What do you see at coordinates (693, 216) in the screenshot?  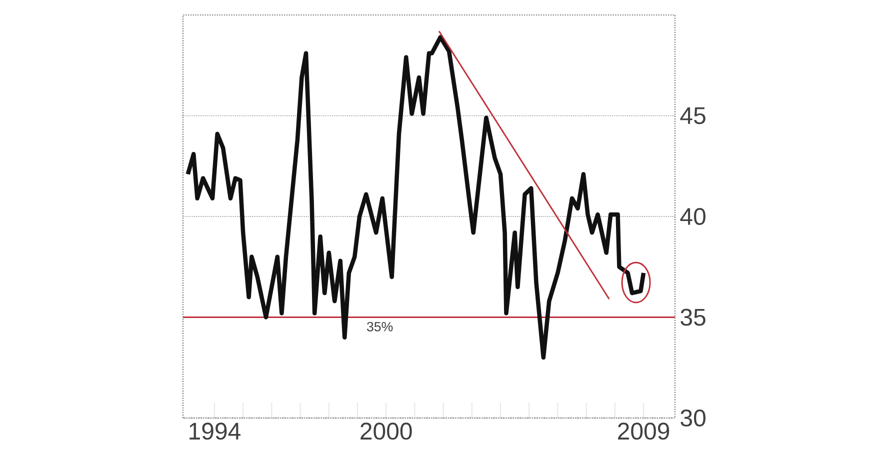 I see `y-tick-label: 40` at bounding box center [693, 216].